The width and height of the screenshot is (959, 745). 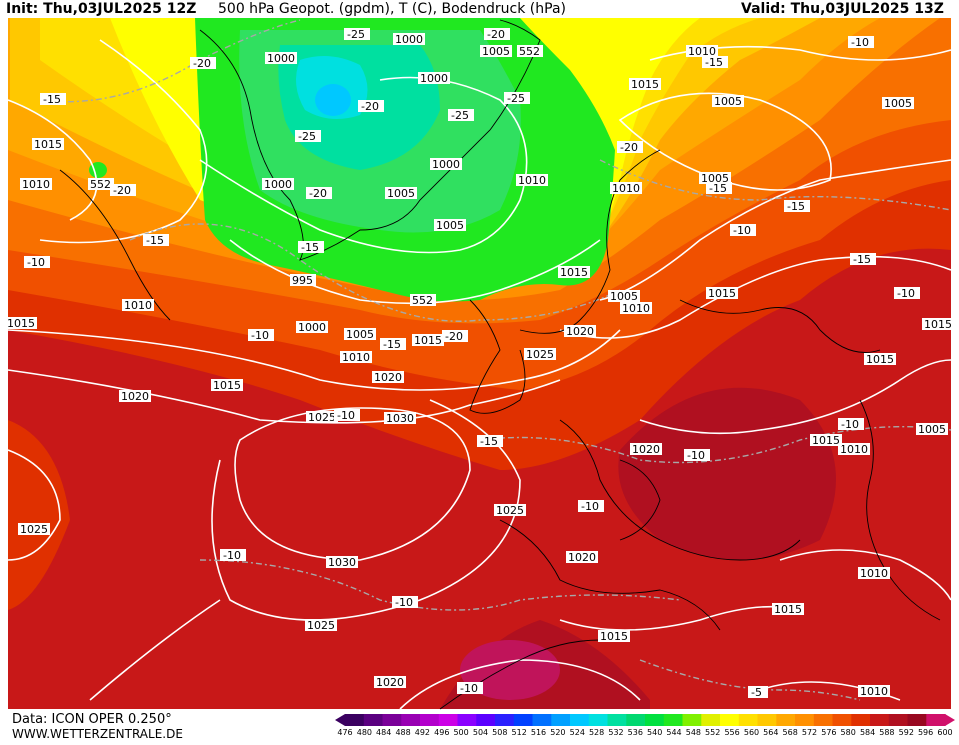 I want to click on legend-tick-label: 476, so click(x=344, y=732).